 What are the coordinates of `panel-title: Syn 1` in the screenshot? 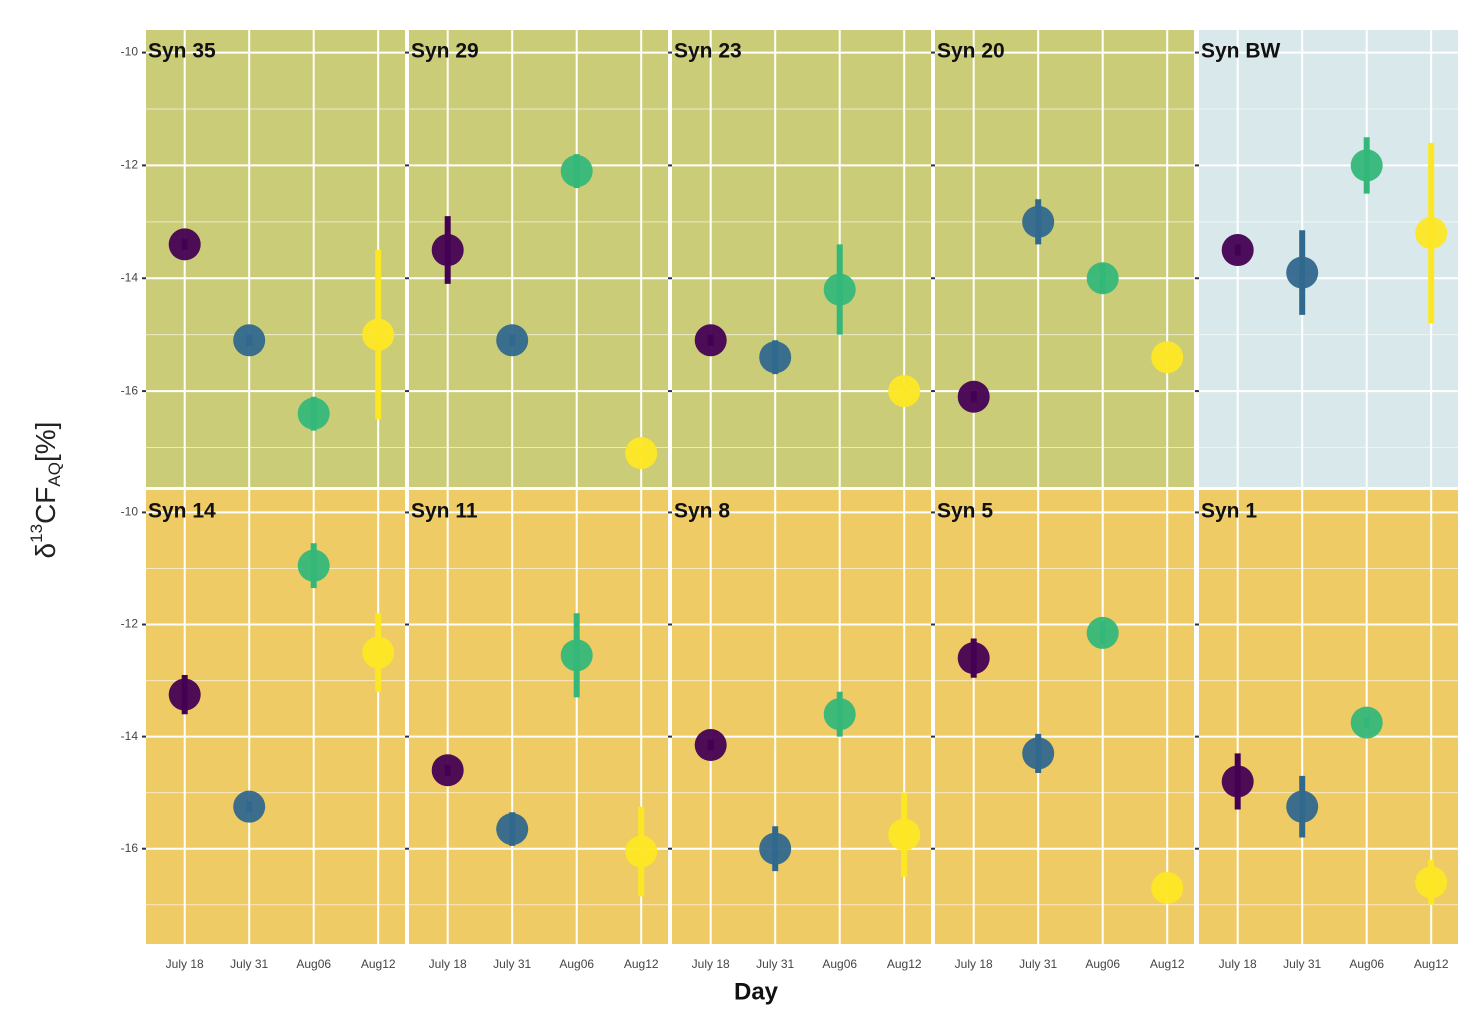 It's located at (1229, 511).